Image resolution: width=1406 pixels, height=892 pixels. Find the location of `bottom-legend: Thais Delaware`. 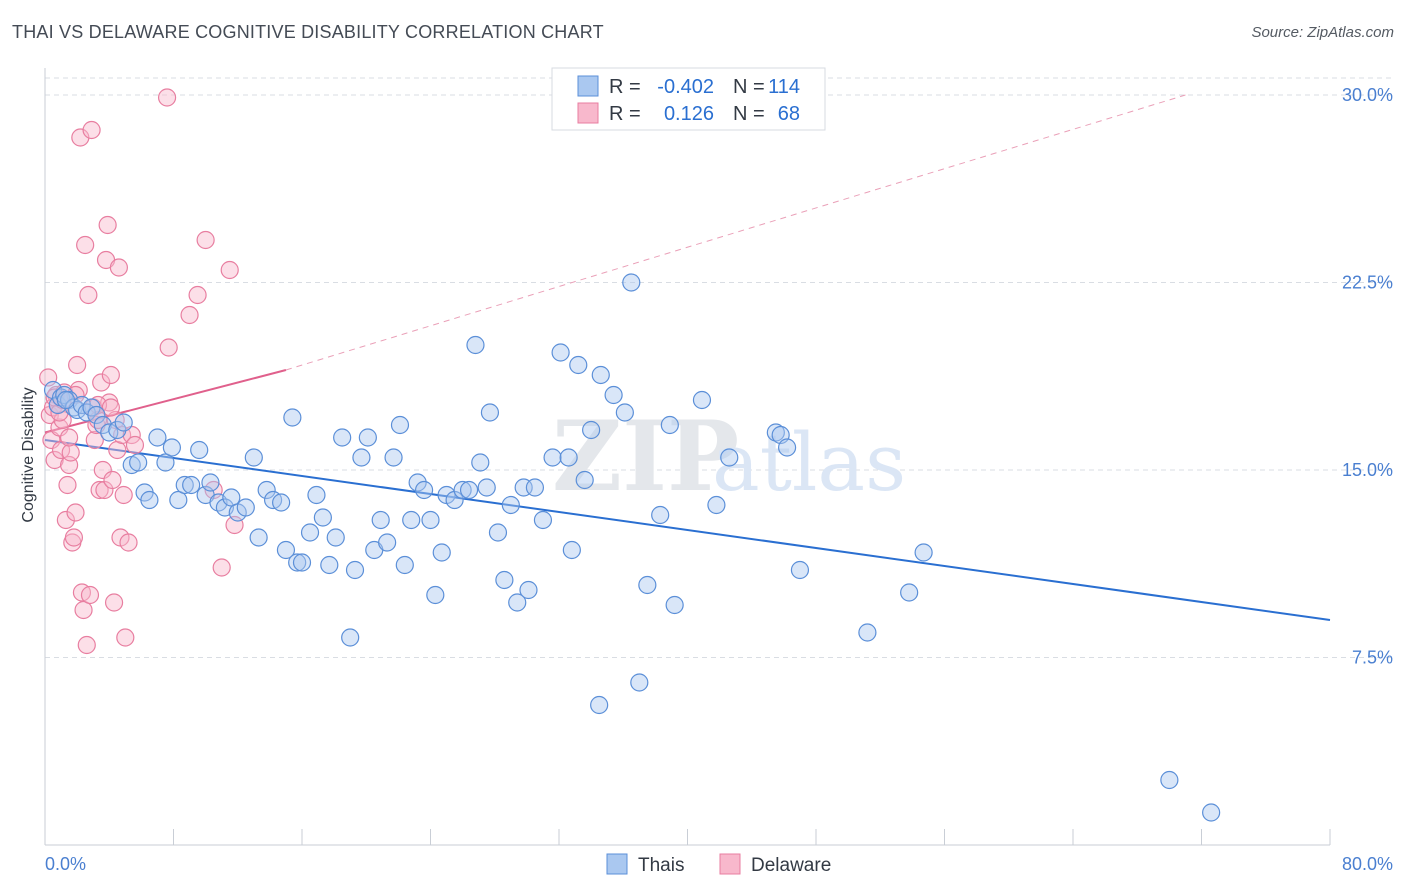

bottom-legend: Thais Delaware is located at coordinates (718, 864).